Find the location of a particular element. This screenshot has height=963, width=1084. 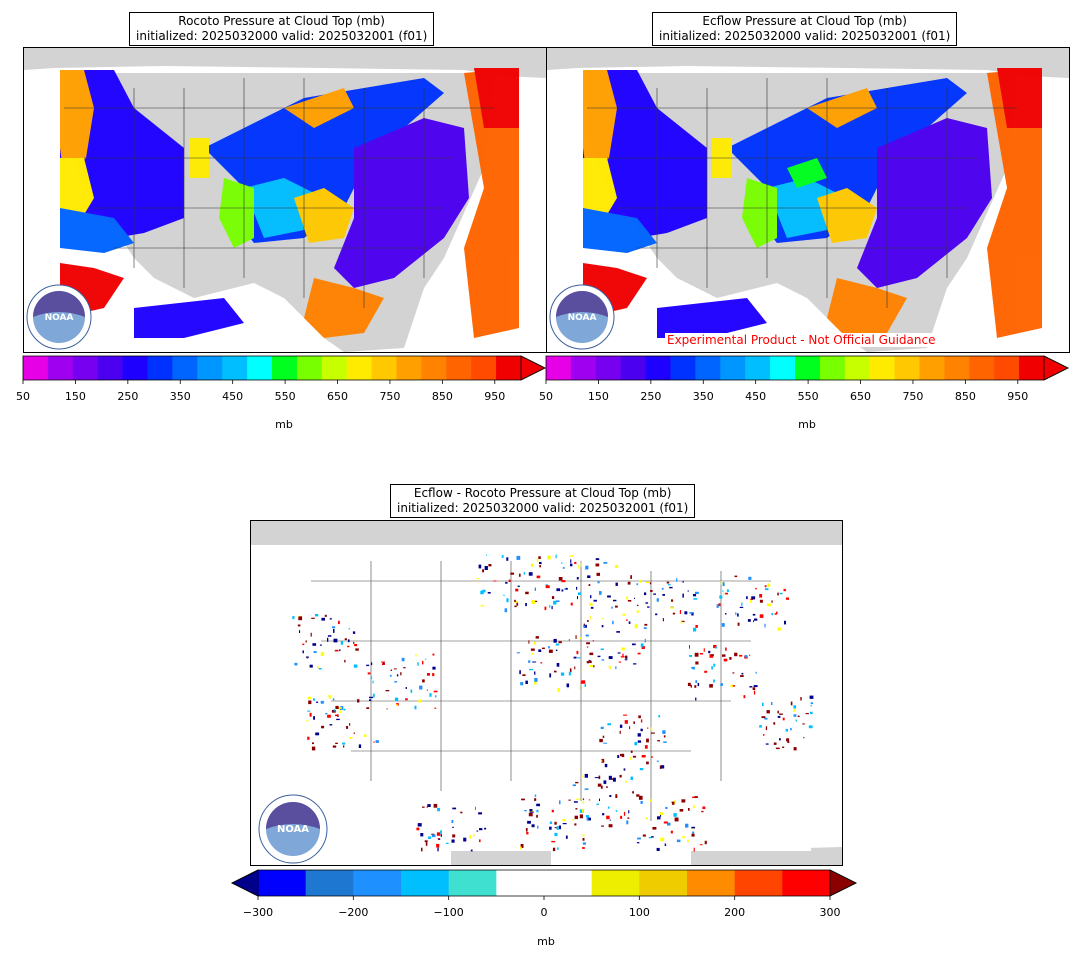

colorbar-tick-label: 250 is located at coordinates (650, 396).